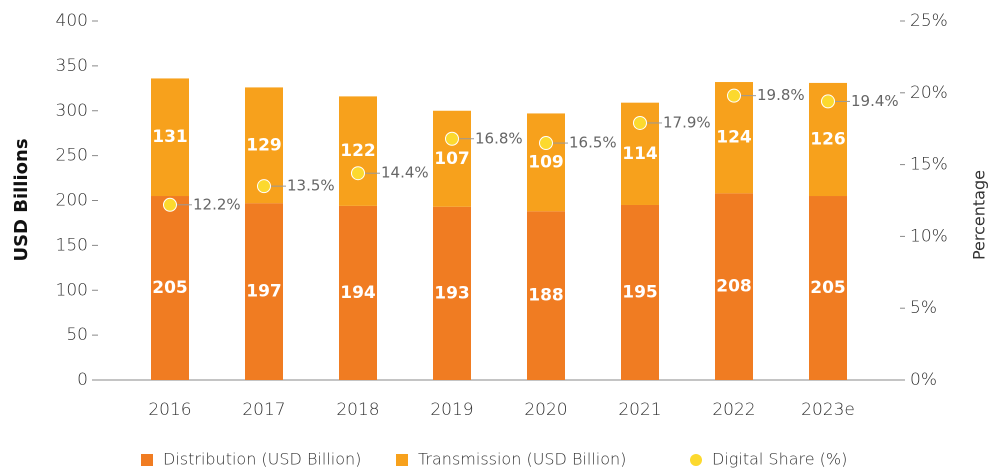 This screenshot has width=995, height=471. Describe the element at coordinates (733, 410) in the screenshot. I see `x-tick-label: 2022` at that location.